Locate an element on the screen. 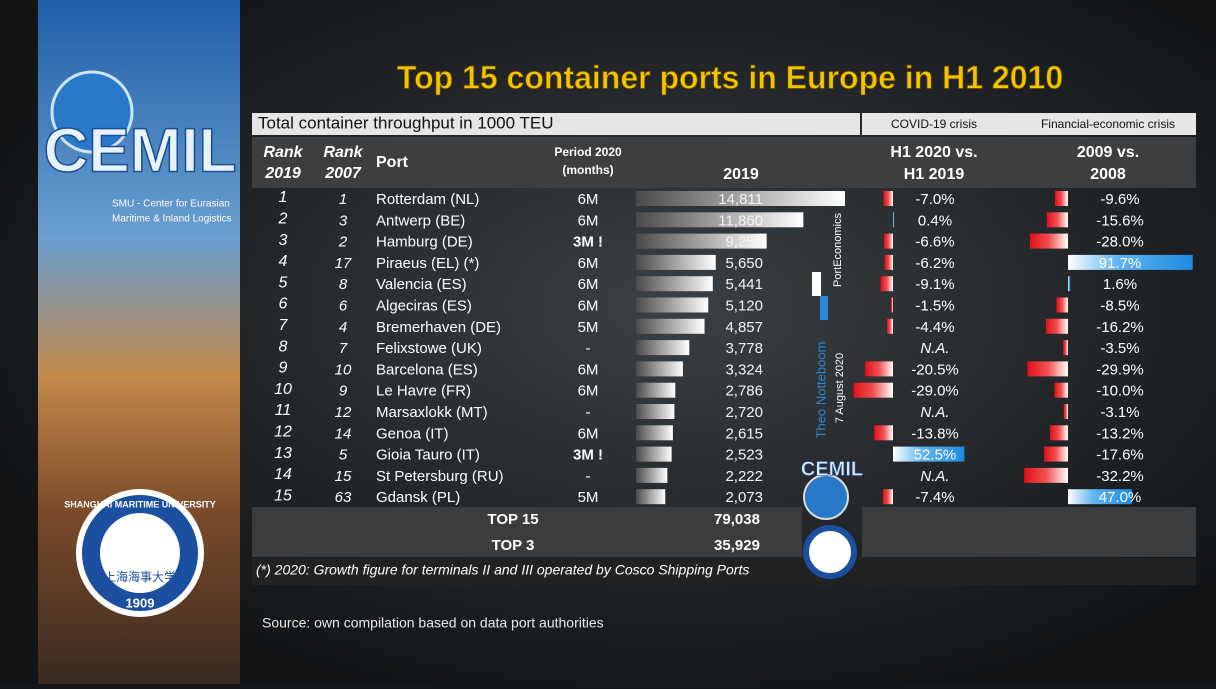 The image size is (1216, 689). crisis-value: -3.1% is located at coordinates (1119, 412).